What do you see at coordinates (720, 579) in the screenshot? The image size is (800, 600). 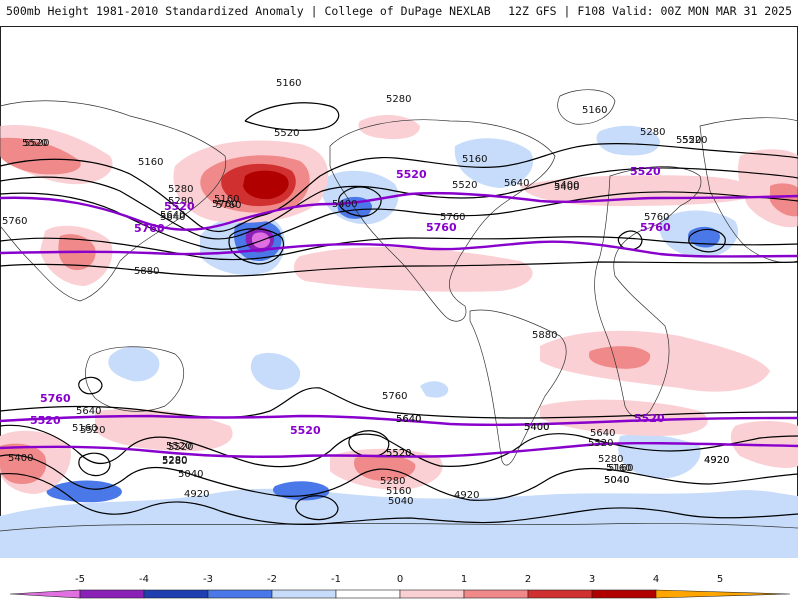 I see `colorbar-tick-label: 5` at bounding box center [720, 579].